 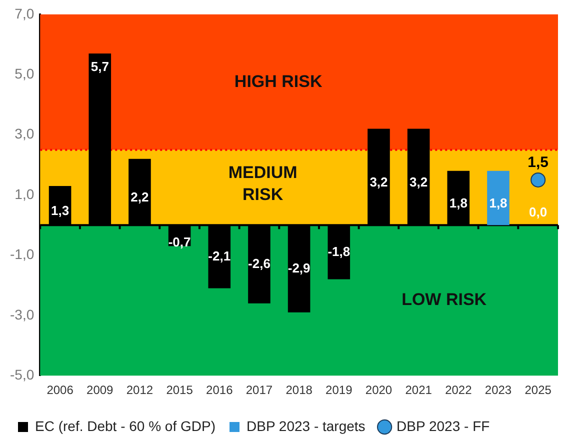 What do you see at coordinates (22, 314) in the screenshot?
I see `y-tick-label: -3,0` at bounding box center [22, 314].